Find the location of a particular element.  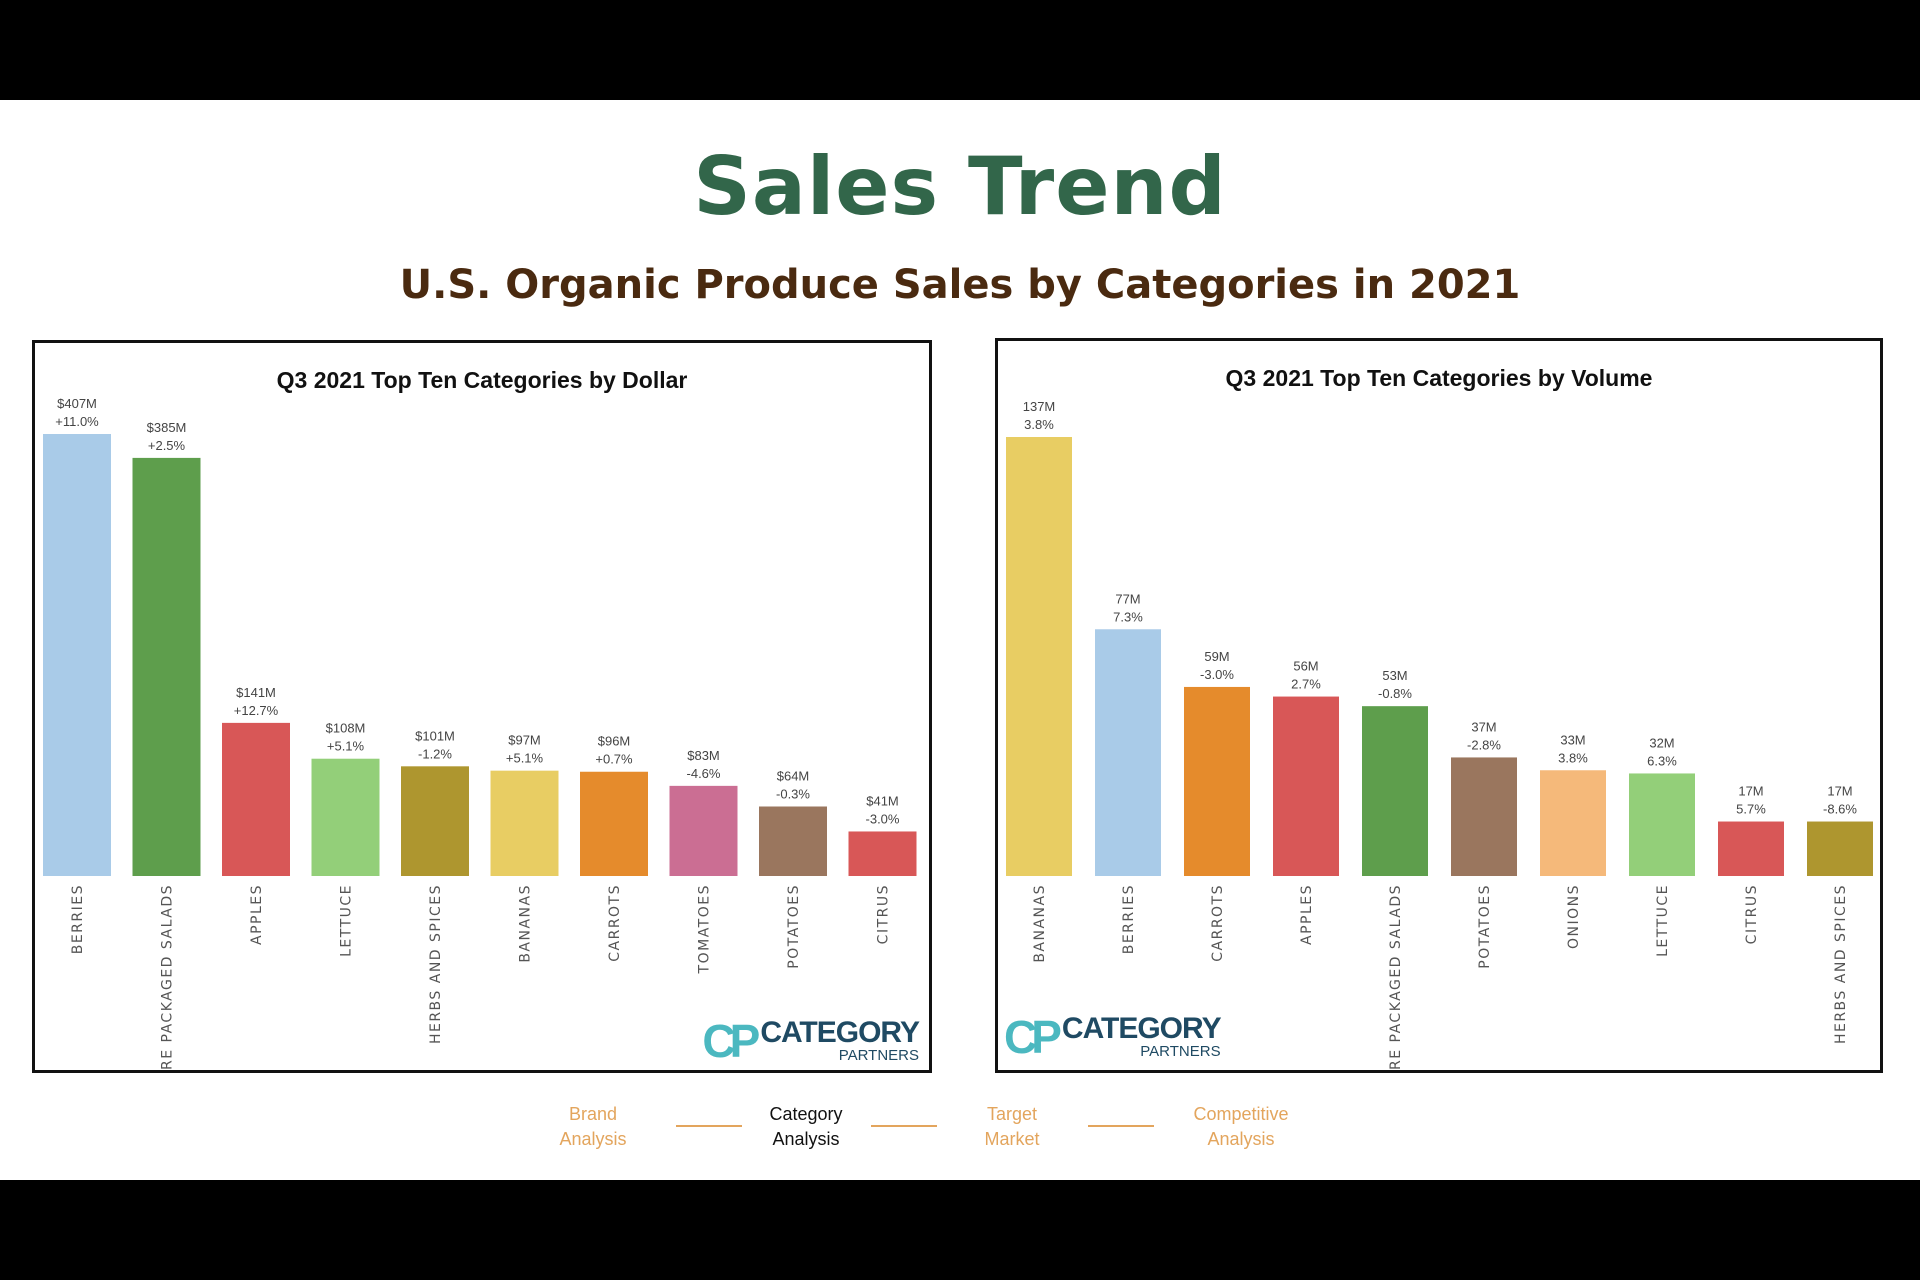

nav-label: Brand is located at coordinates (593, 1114).